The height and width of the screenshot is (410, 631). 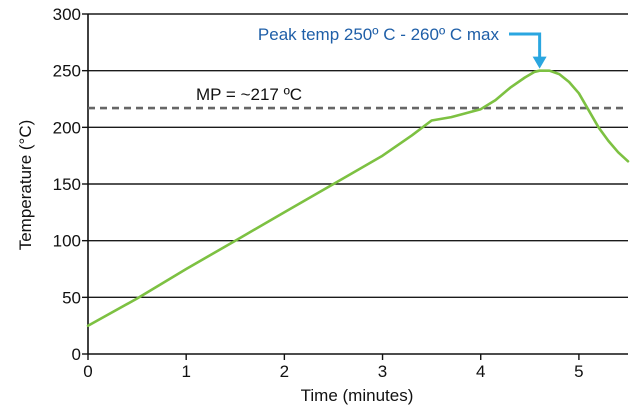 What do you see at coordinates (76, 354) in the screenshot?
I see `y-tick-label-0: 0` at bounding box center [76, 354].